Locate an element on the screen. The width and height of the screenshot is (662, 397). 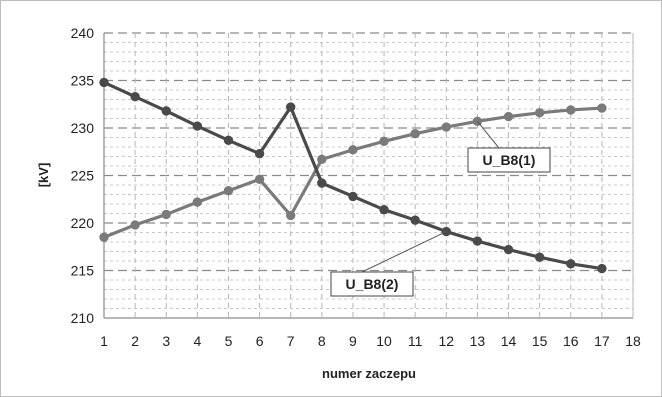
y-tick-labels: 210 215 220 225 230 235 240 is located at coordinates (83, 175).